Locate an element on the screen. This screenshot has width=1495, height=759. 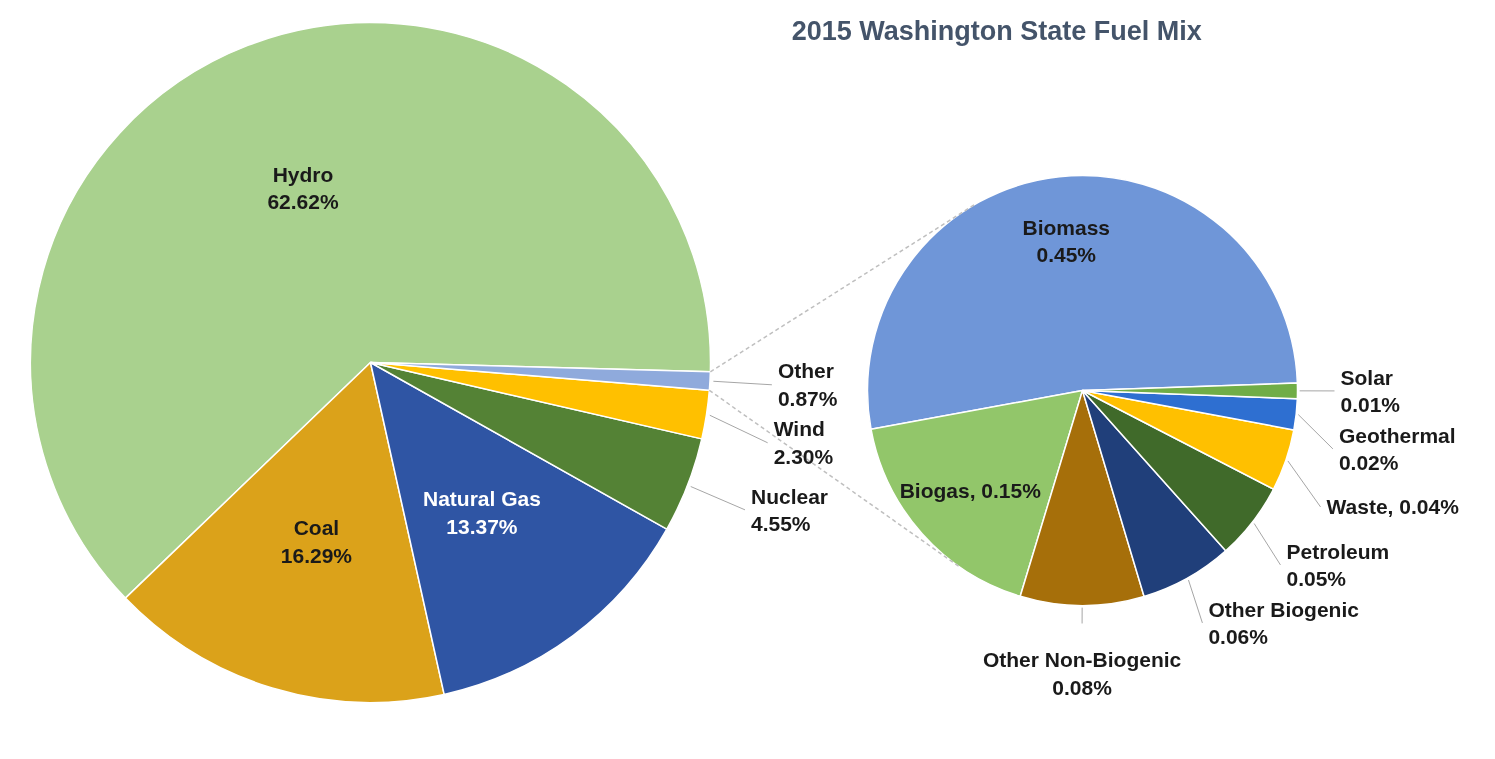
data-label: 4.55% is located at coordinates (780, 524).